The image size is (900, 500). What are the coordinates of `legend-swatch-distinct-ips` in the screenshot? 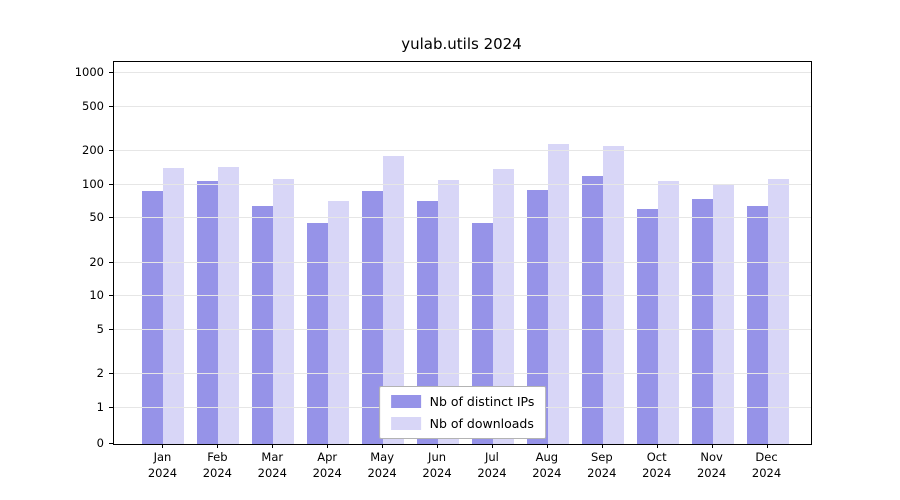 It's located at (405, 401).